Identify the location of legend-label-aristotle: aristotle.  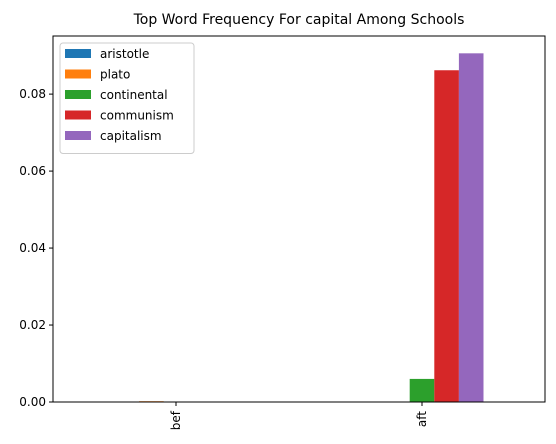
(124, 54).